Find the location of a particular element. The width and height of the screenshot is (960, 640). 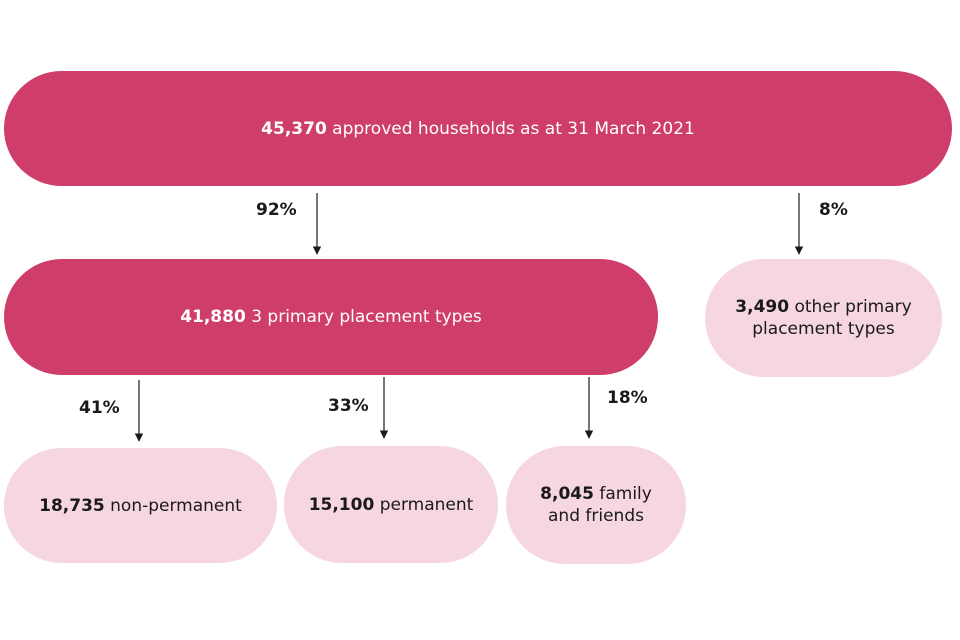

permanent-text: 15,100 permanent is located at coordinates (391, 505).